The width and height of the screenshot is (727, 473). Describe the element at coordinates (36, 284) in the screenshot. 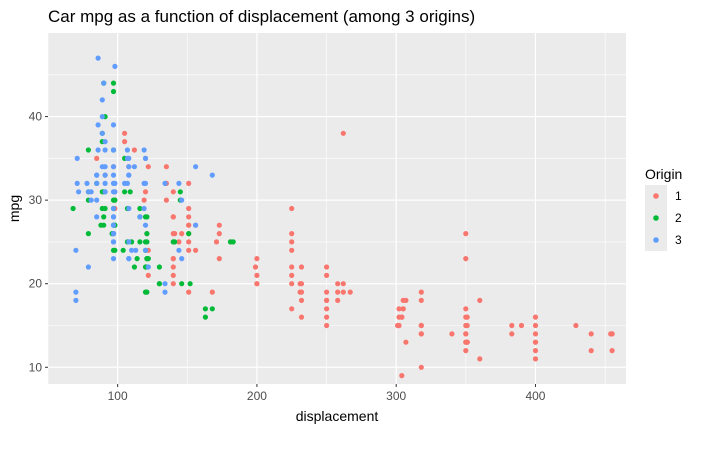

I see `y-tick-label: 20` at that location.